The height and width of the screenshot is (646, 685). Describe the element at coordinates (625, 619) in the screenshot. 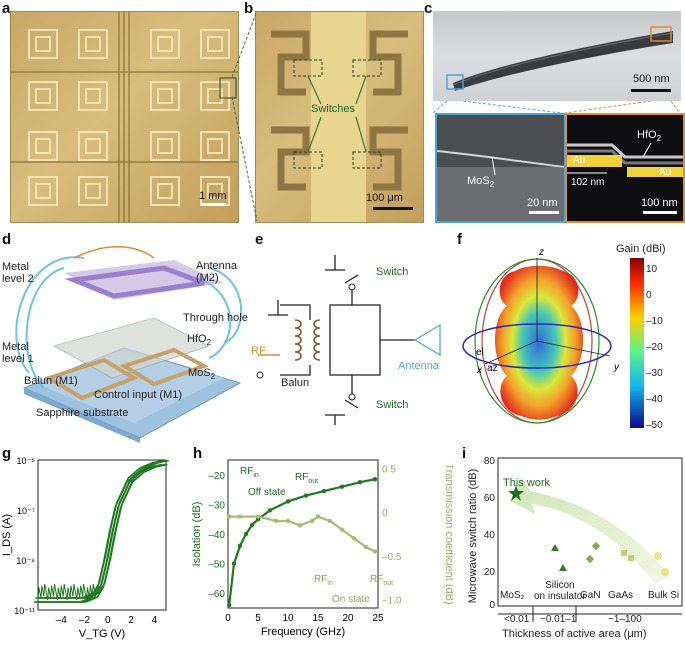

I see `chart-i-range: ~1–100` at that location.